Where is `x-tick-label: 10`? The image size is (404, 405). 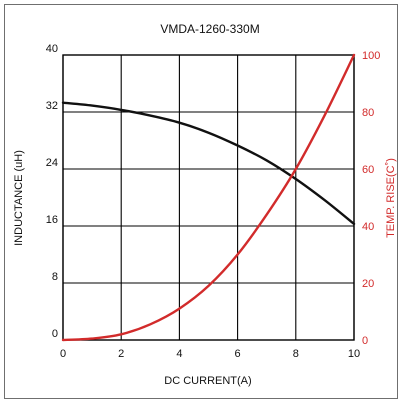 x-tick-label: 10 is located at coordinates (354, 354).